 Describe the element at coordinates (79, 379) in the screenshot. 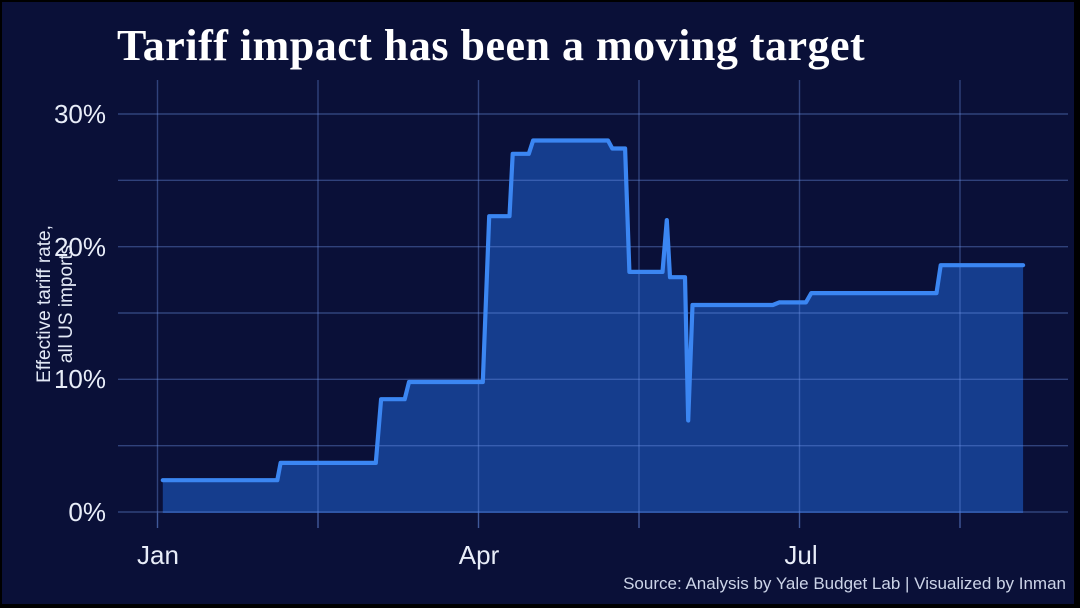

I see `y-tick-10: 10%` at that location.